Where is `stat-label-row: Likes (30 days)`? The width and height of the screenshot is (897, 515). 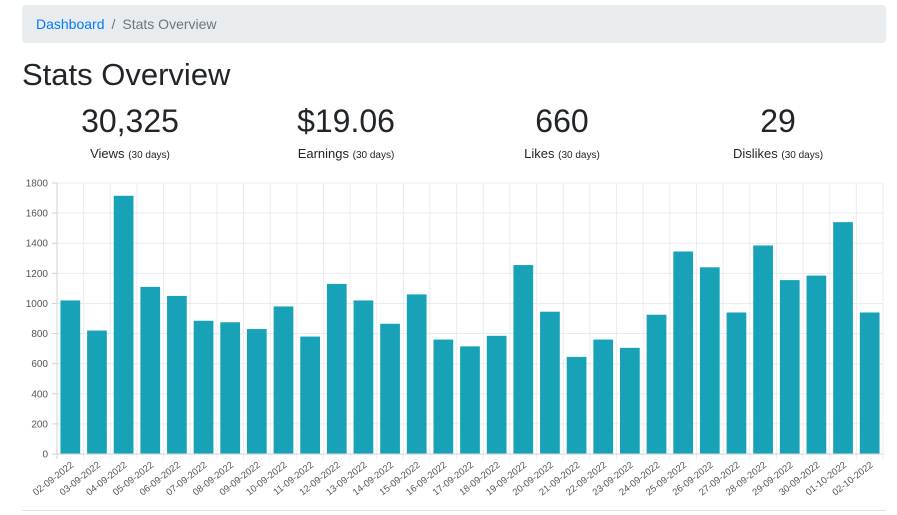
stat-label-row: Likes (30 days) is located at coordinates (562, 155).